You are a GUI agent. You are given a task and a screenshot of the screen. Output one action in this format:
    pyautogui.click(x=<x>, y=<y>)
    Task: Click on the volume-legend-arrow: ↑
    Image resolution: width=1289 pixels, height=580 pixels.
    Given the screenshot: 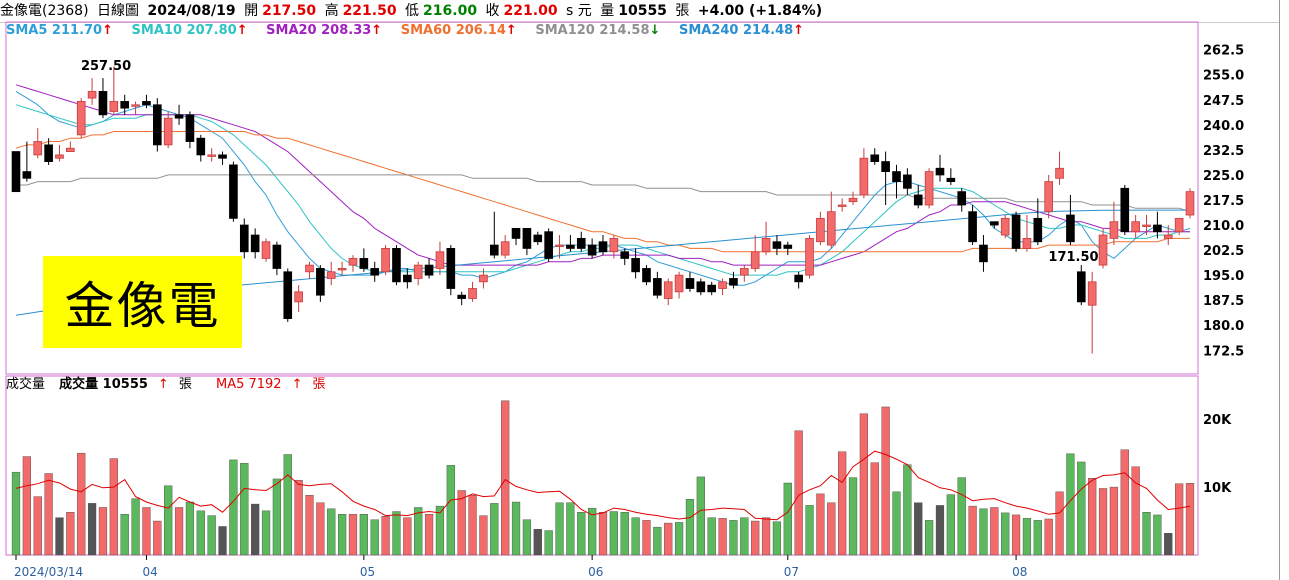 What is the action you would take?
    pyautogui.click(x=163, y=384)
    